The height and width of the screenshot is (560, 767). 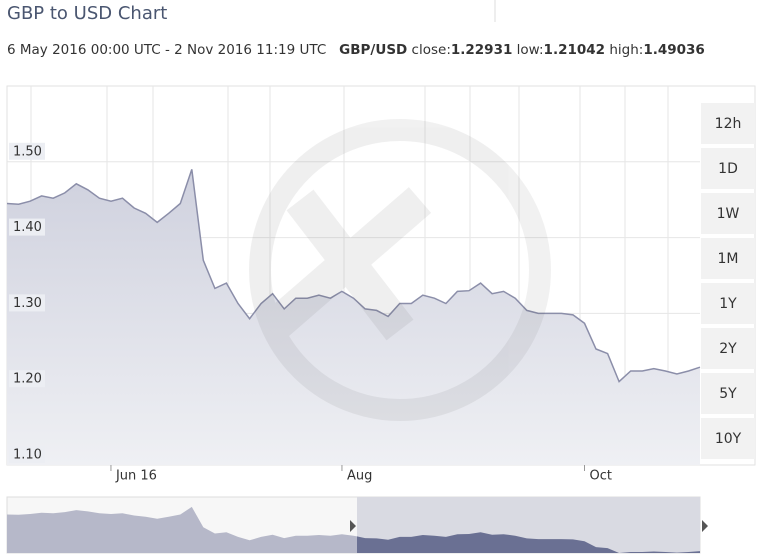 I want to click on high-label: high:, so click(x=626, y=50).